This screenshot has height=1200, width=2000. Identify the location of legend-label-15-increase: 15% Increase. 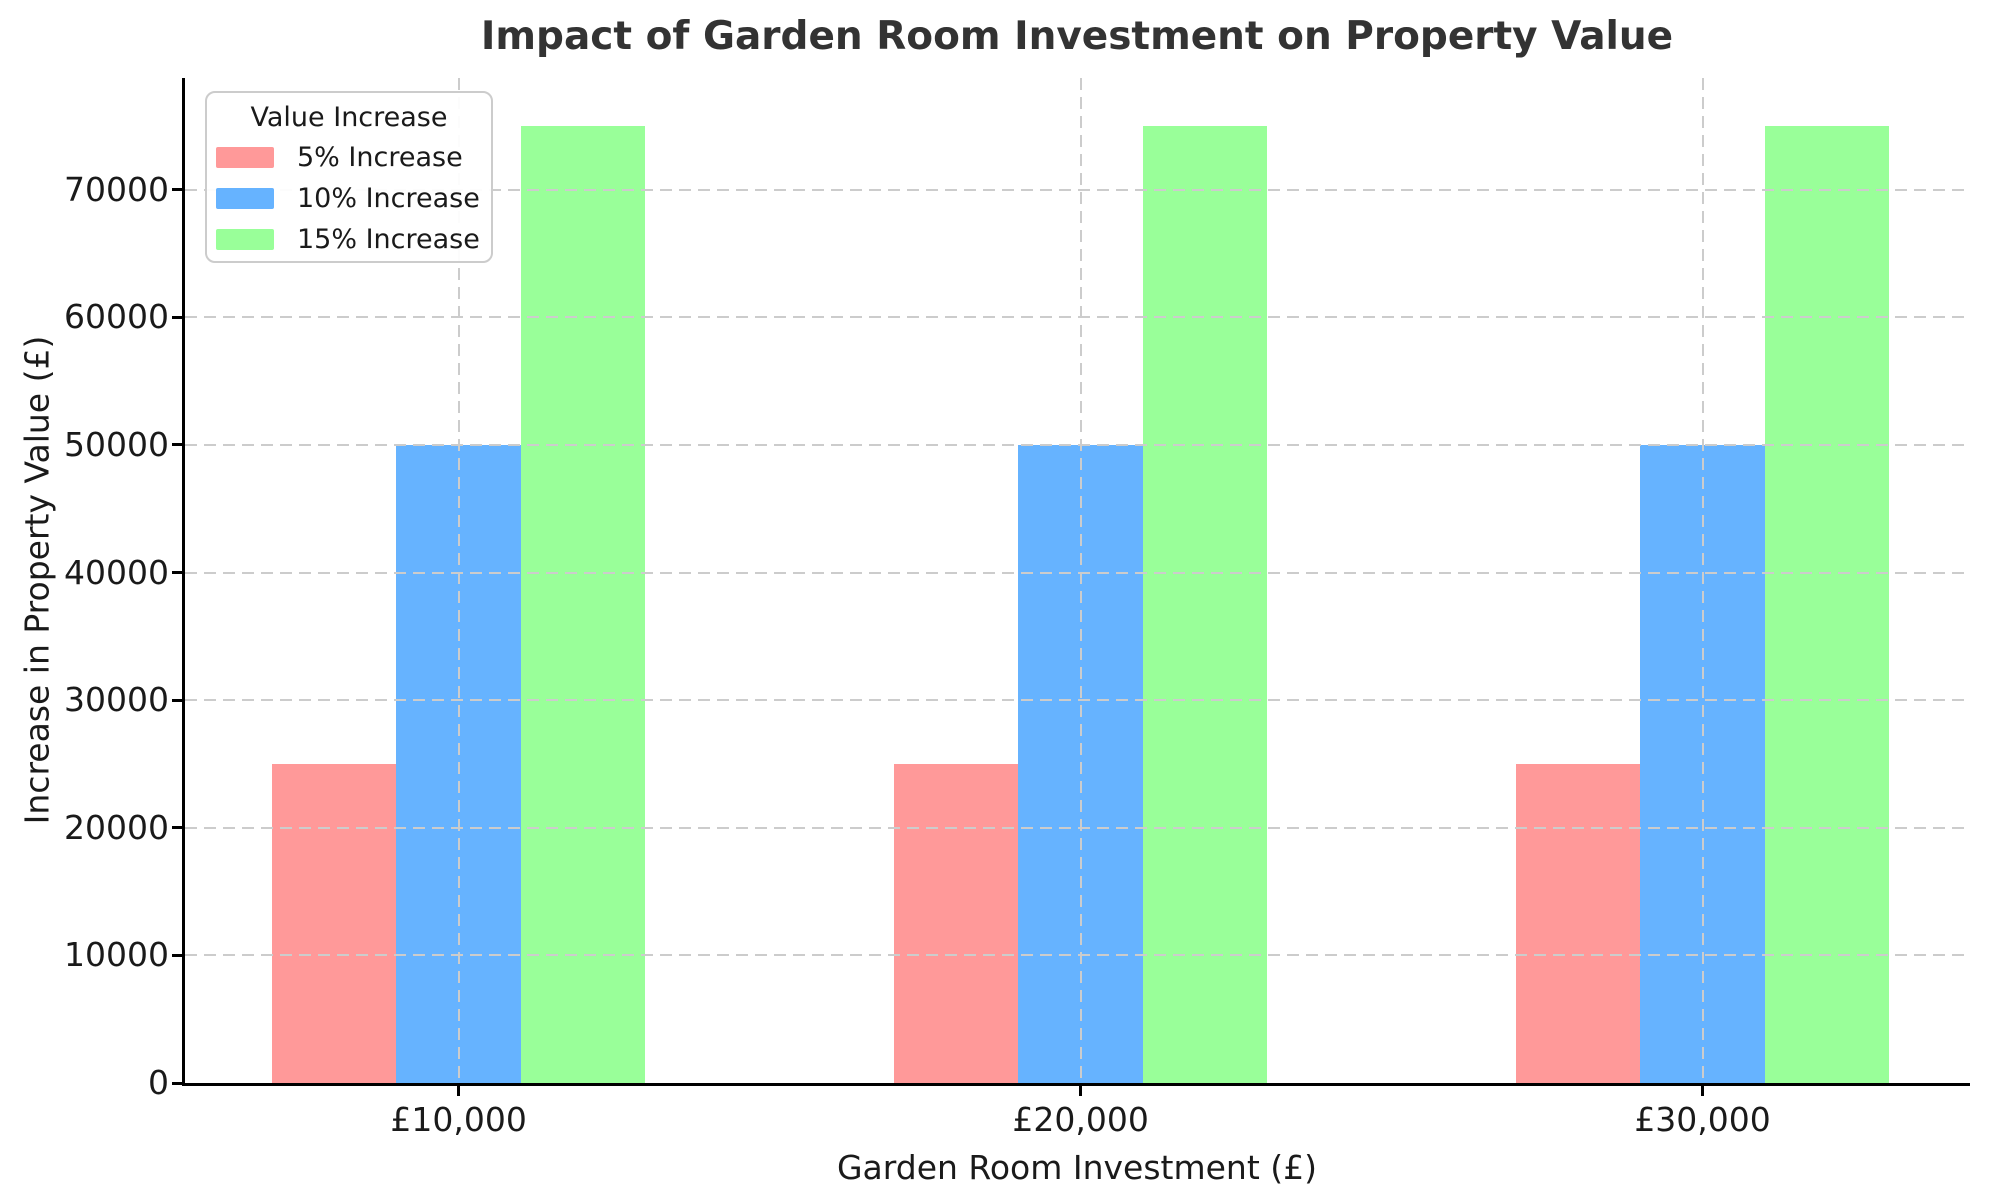
(388, 239).